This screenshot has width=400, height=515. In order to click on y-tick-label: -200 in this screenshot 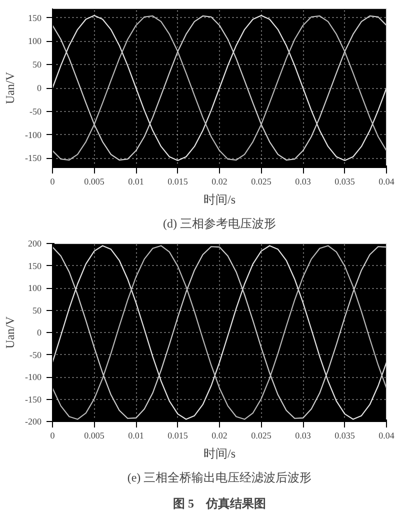, I will do `click(33, 421)`.